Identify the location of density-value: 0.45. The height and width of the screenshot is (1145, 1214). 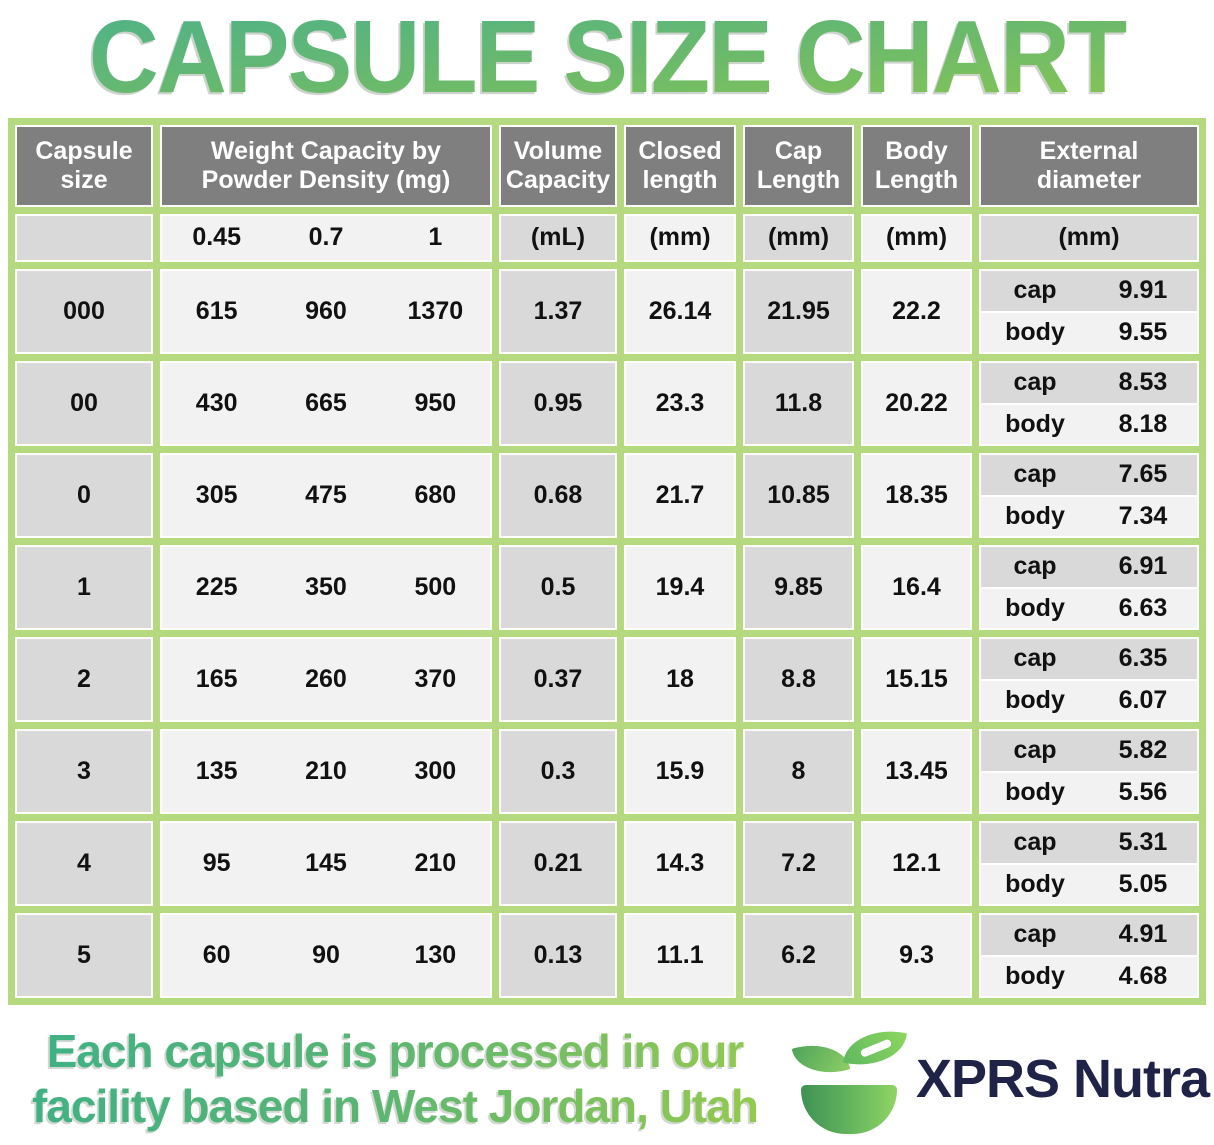
(216, 237).